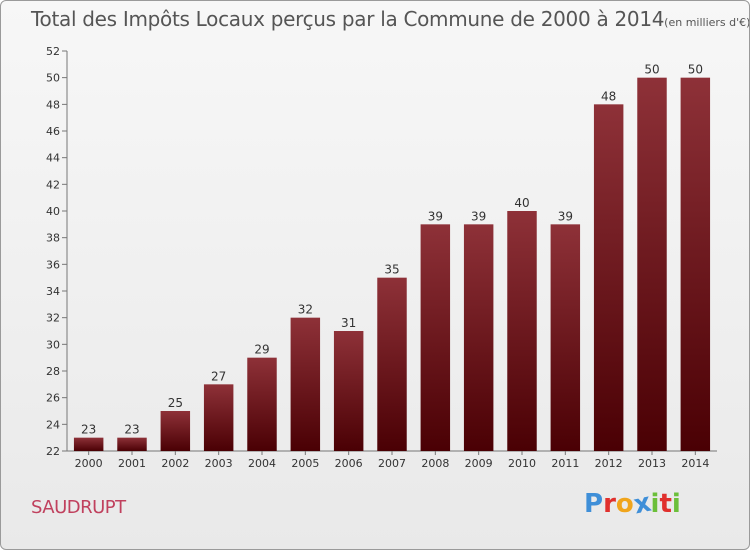 This screenshot has height=550, width=750. I want to click on x-tick-label-2011: 2011, so click(565, 463).